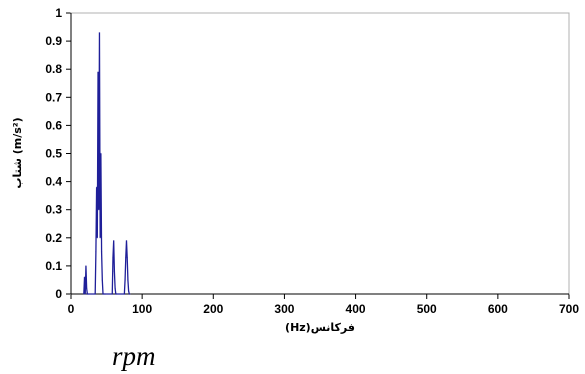 The height and width of the screenshot is (374, 585). Describe the element at coordinates (53, 182) in the screenshot. I see `y-tick-label: 0.4` at that location.